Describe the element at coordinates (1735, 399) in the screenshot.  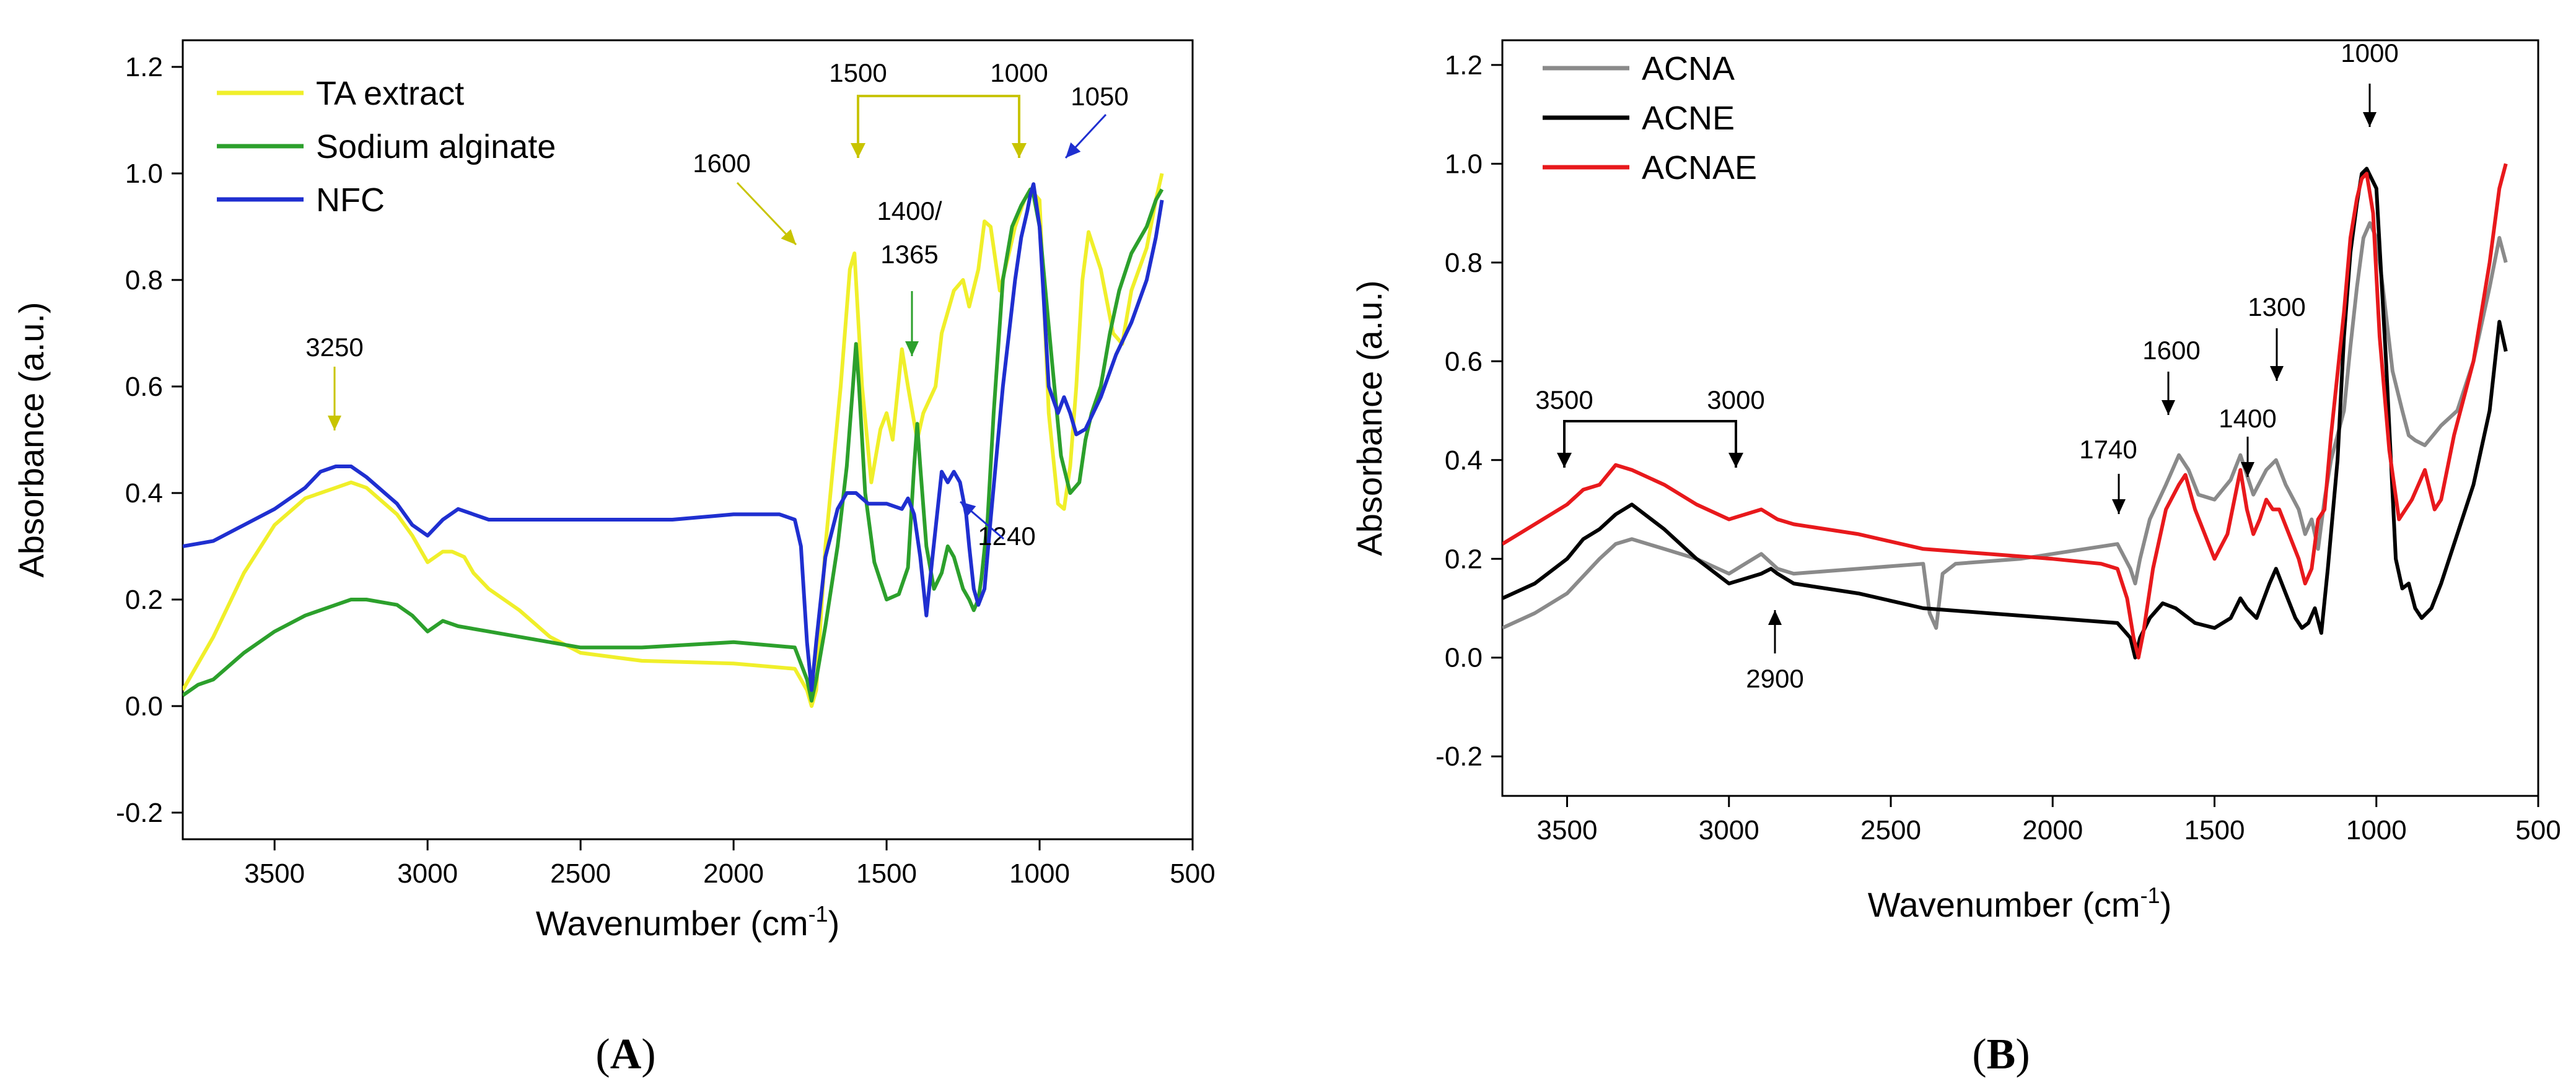
I see `annotation-label: 3000` at that location.